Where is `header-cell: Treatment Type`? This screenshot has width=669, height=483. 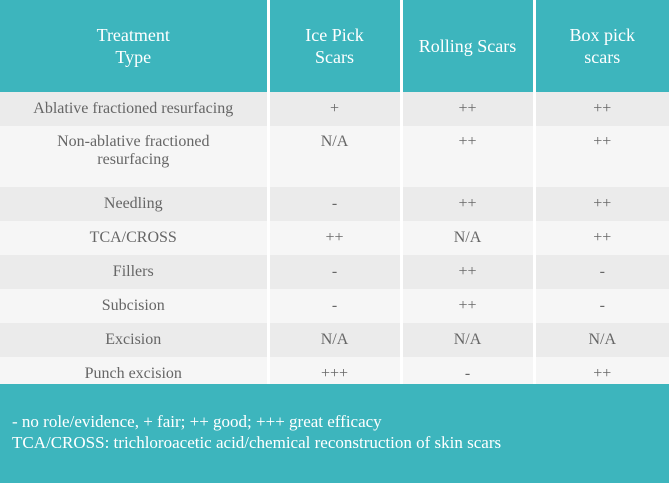
header-cell: Treatment Type is located at coordinates (135, 46).